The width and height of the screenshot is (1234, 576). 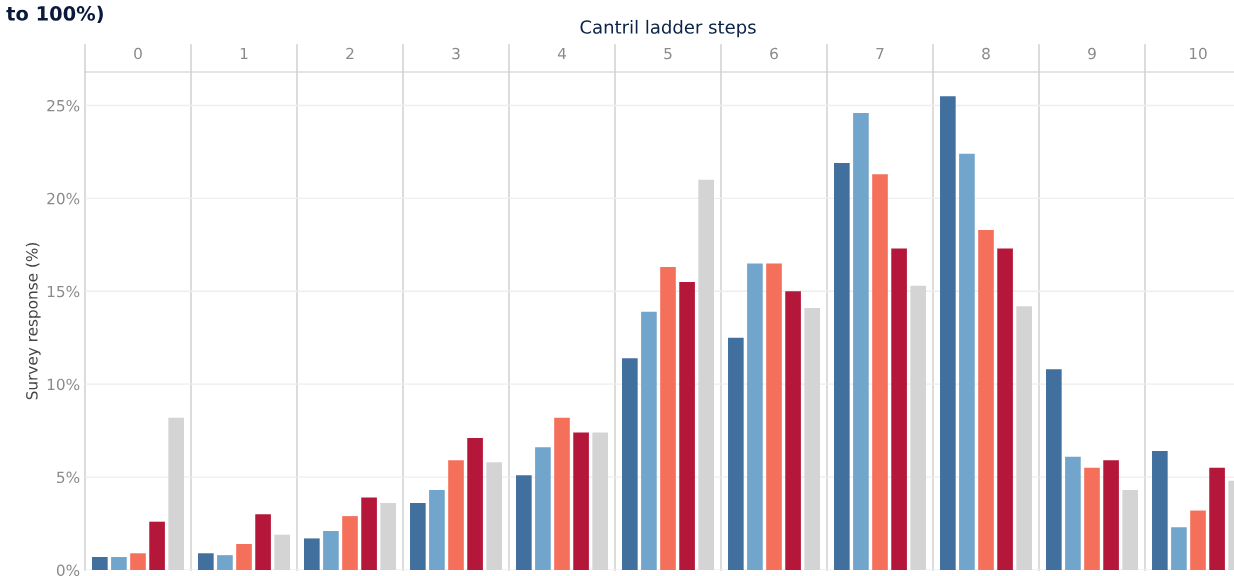 What do you see at coordinates (33, 321) in the screenshot?
I see `y-axis-title: Survey response (%)` at bounding box center [33, 321].